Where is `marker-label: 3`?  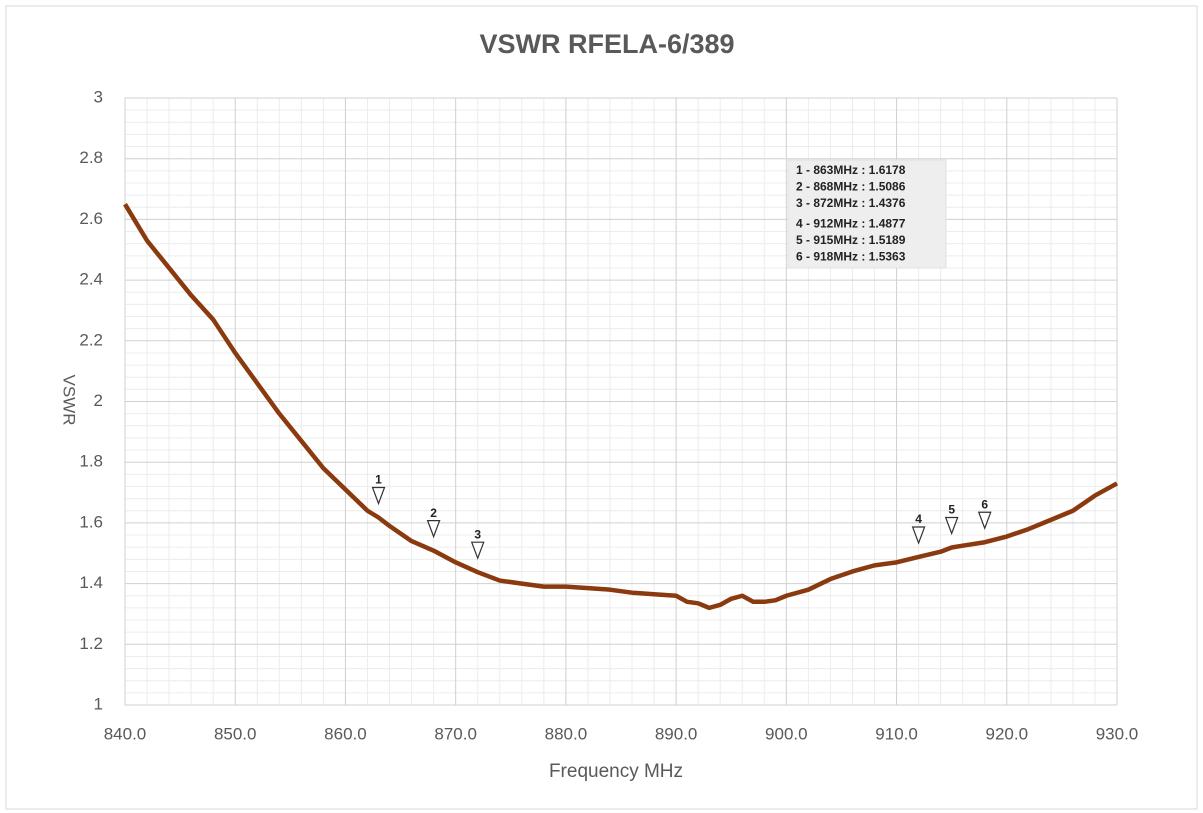 marker-label: 3 is located at coordinates (477, 534).